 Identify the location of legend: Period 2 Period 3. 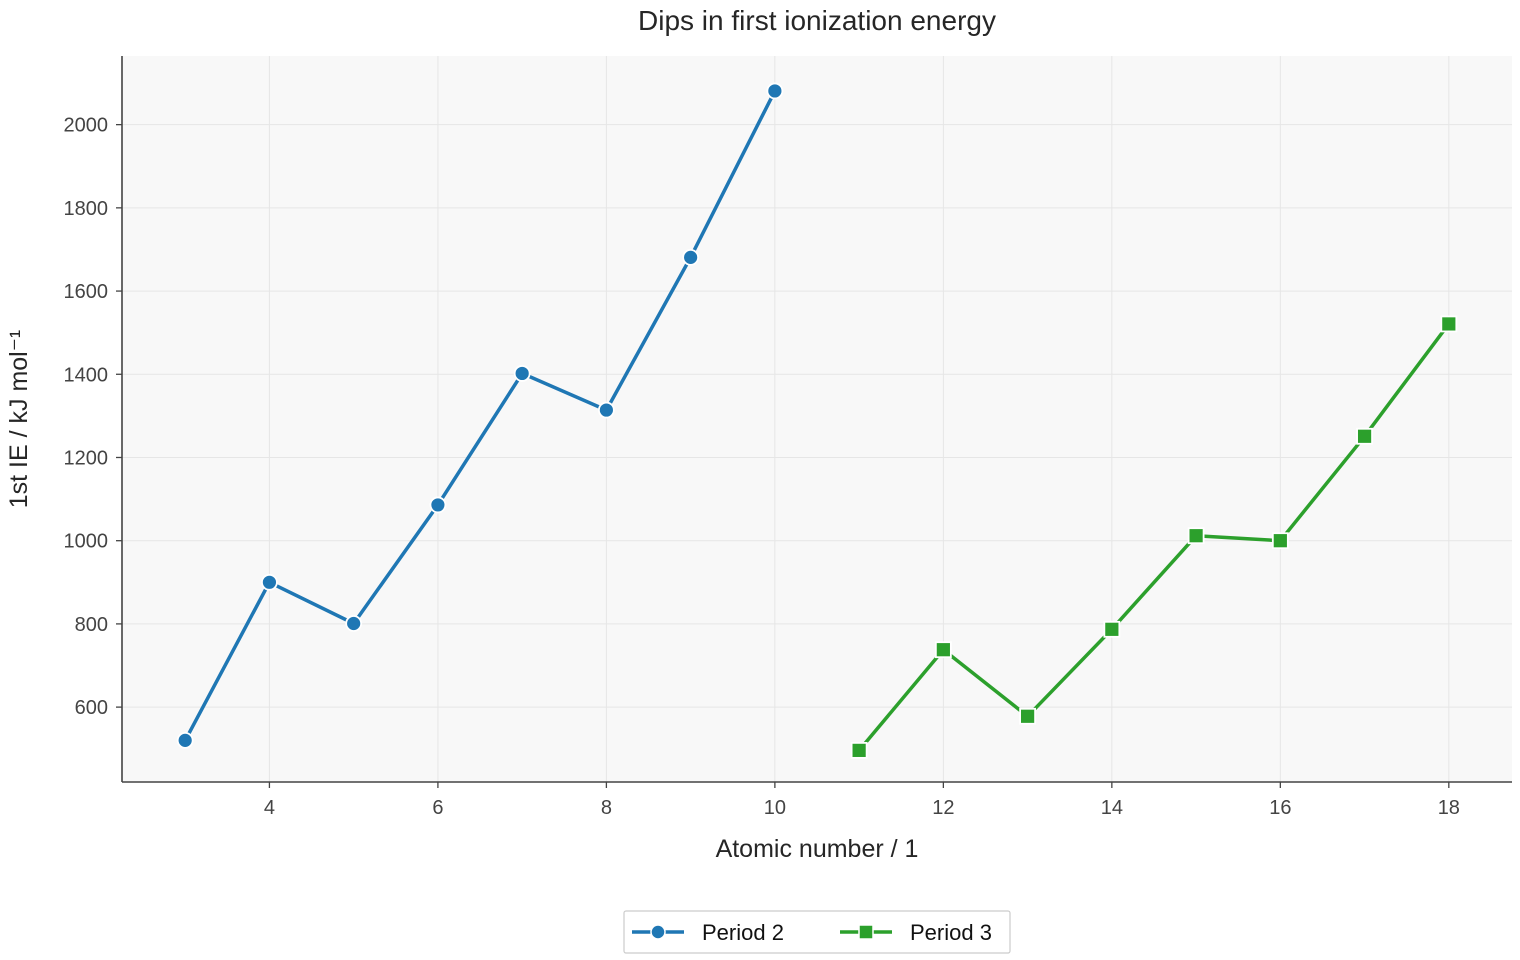
(817, 932).